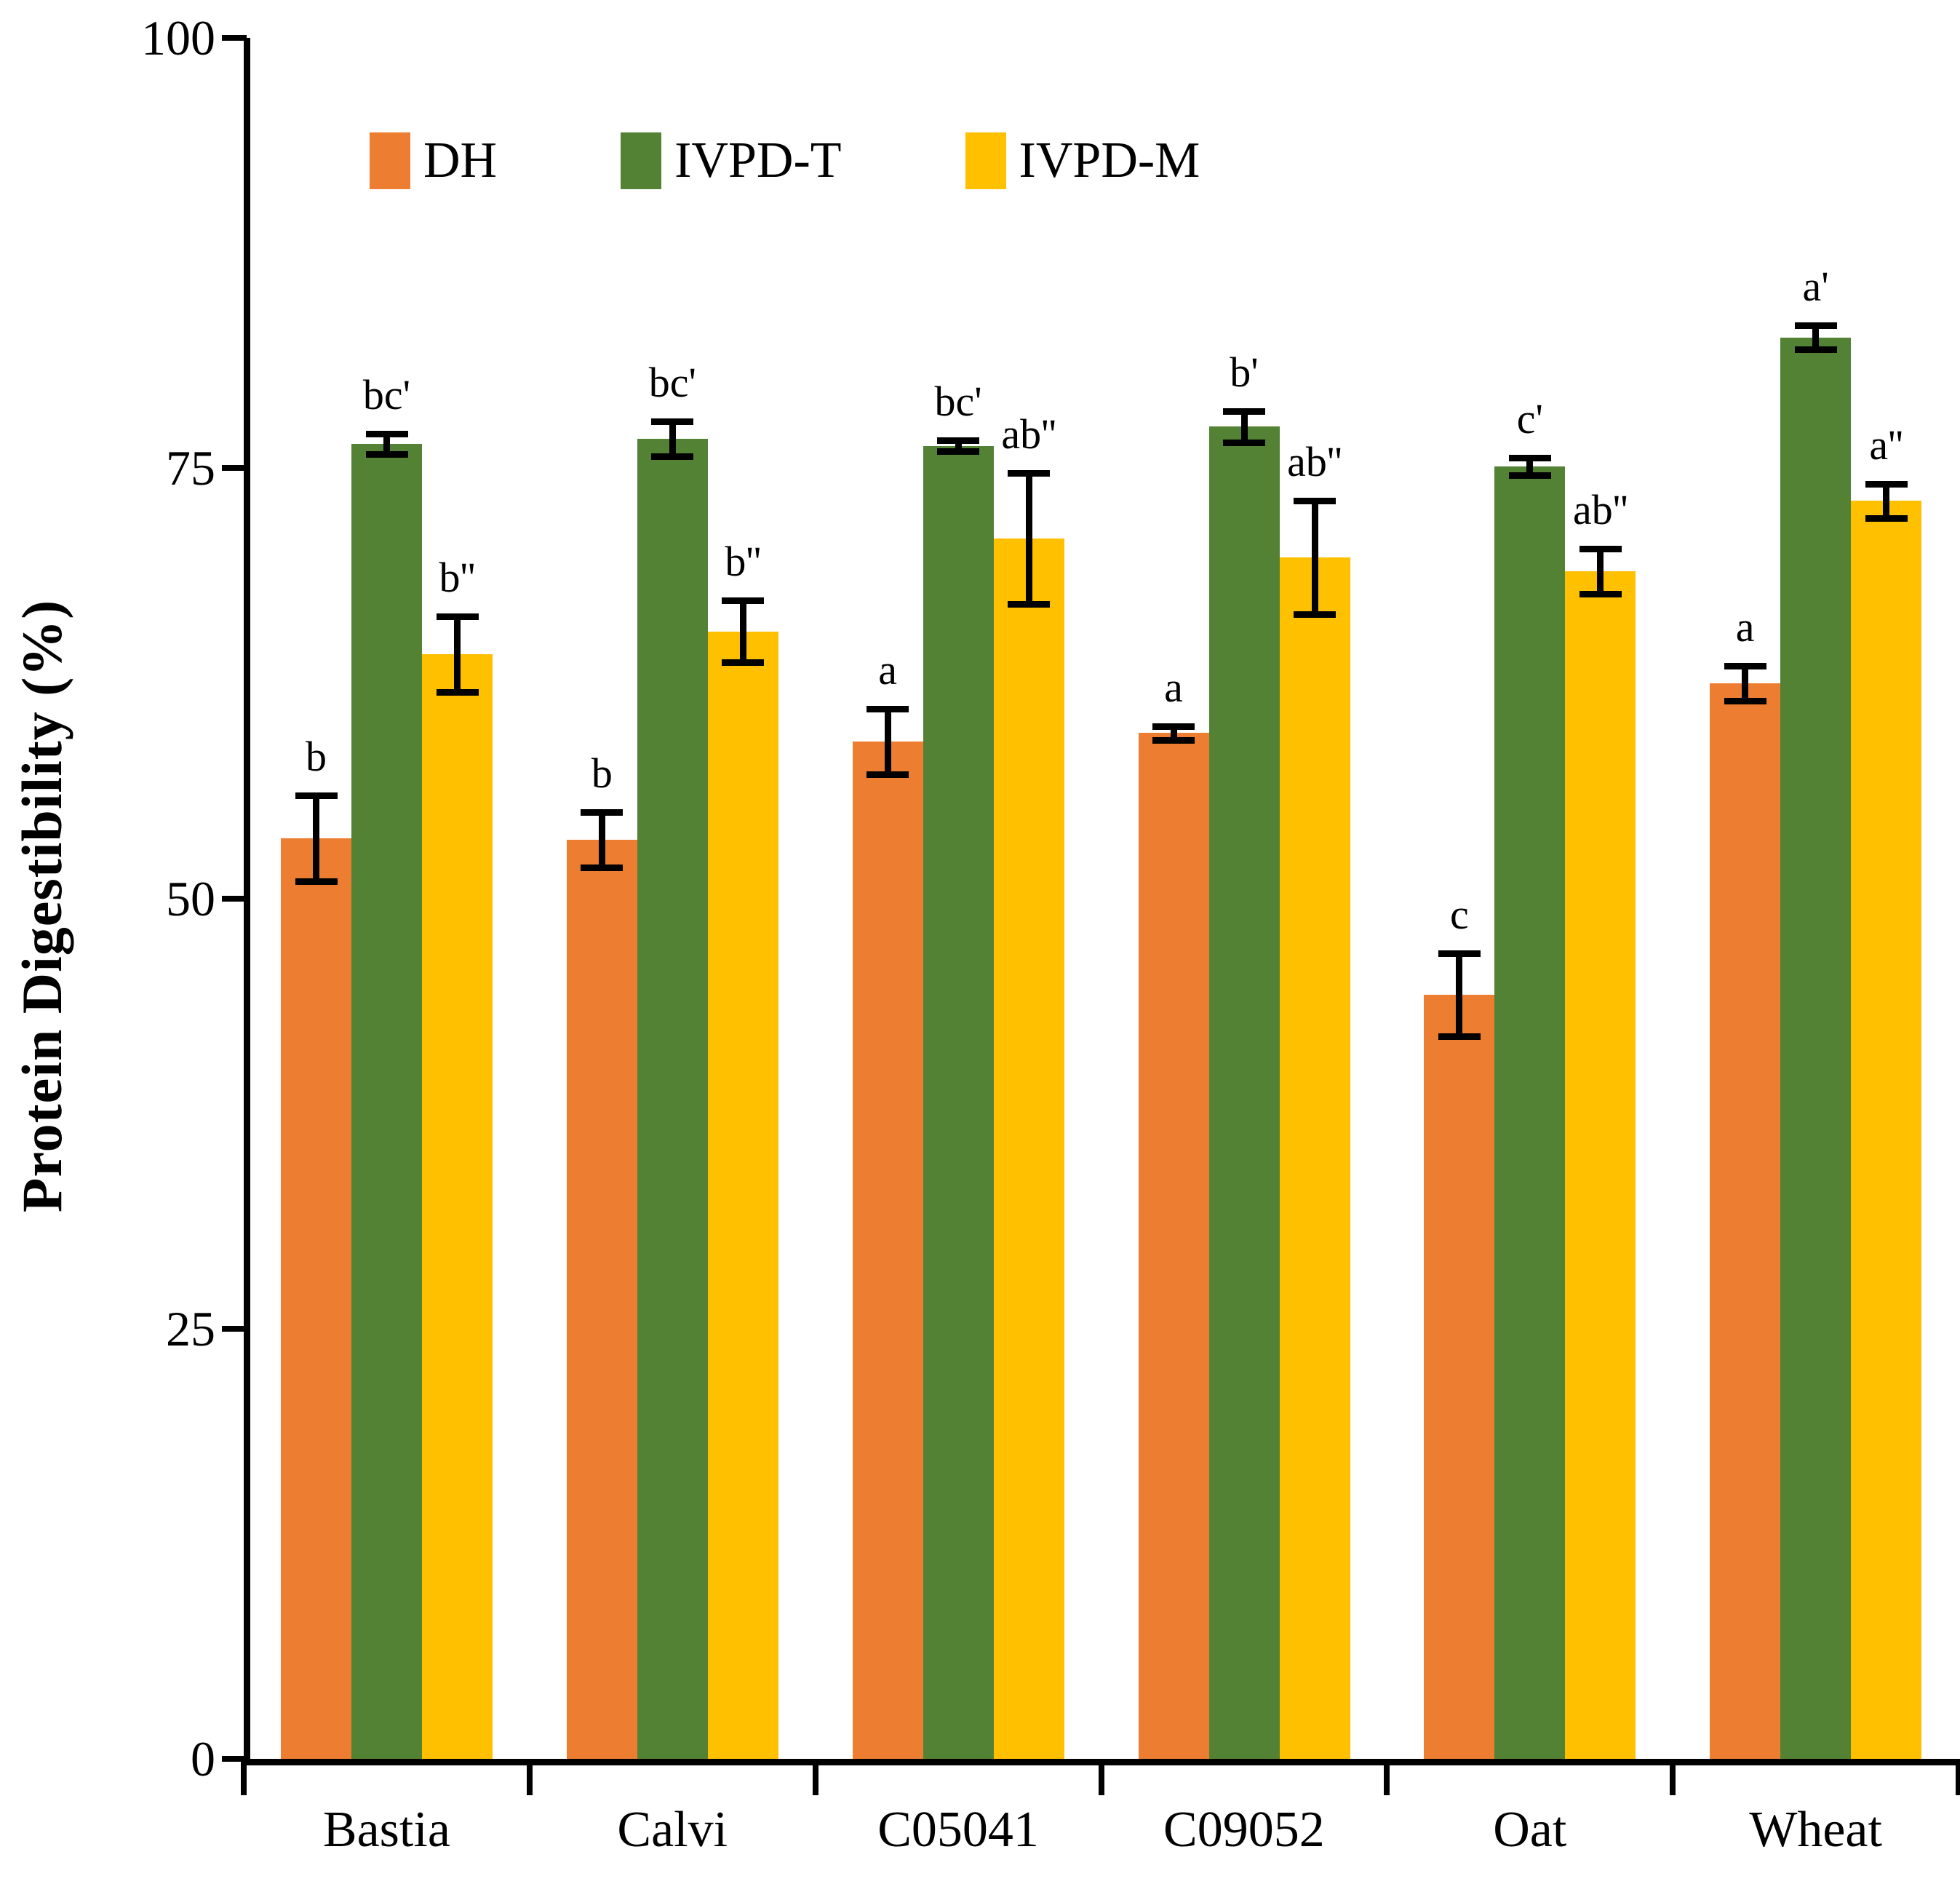 Image resolution: width=1960 pixels, height=1884 pixels. I want to click on x-category-label: C05041, so click(958, 1830).